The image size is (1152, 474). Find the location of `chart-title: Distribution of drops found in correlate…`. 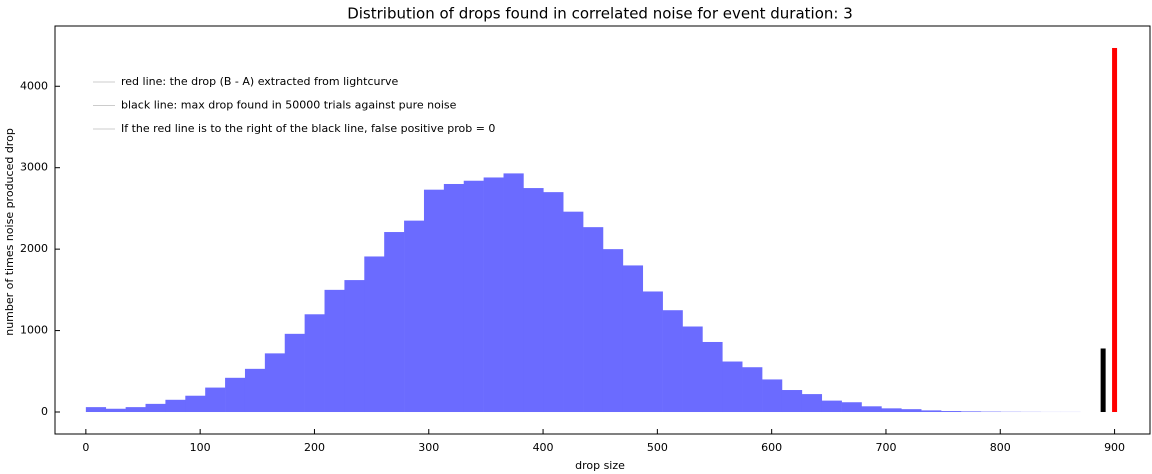

chart-title: Distribution of drops found in correlate… is located at coordinates (600, 14).